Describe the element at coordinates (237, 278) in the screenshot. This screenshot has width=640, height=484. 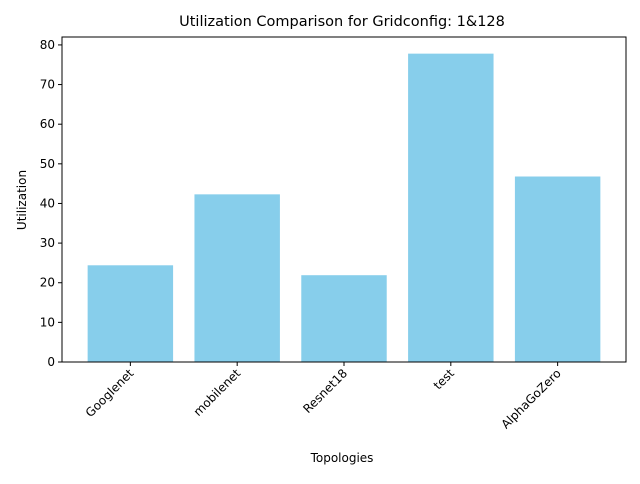
I see `bar-mobilenet` at that location.